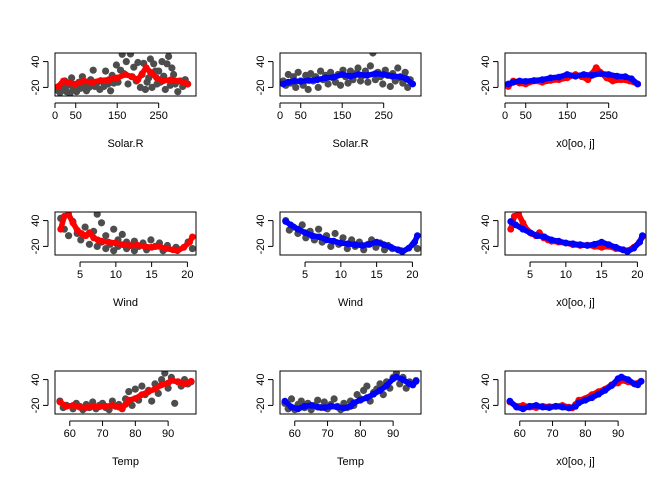  I want to click on x-tick-label: 90, so click(618, 434).